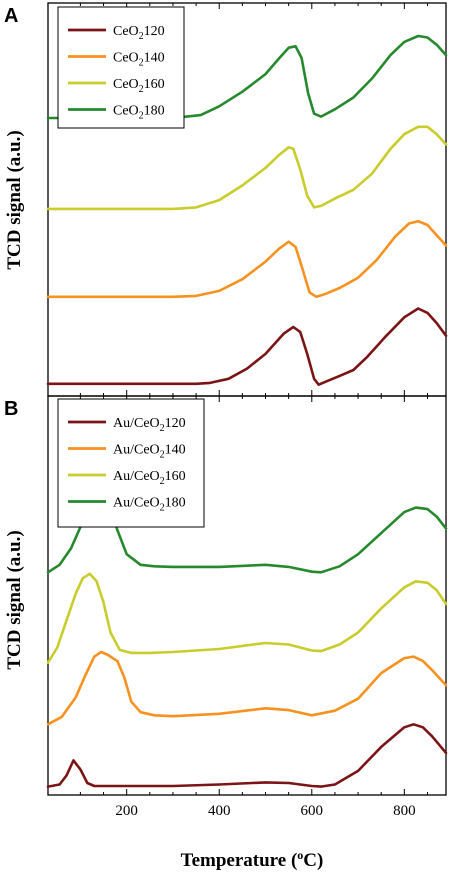 The height and width of the screenshot is (875, 450). I want to click on panel-b-x-tick-labels: 200 400 600 800, so click(265, 811).